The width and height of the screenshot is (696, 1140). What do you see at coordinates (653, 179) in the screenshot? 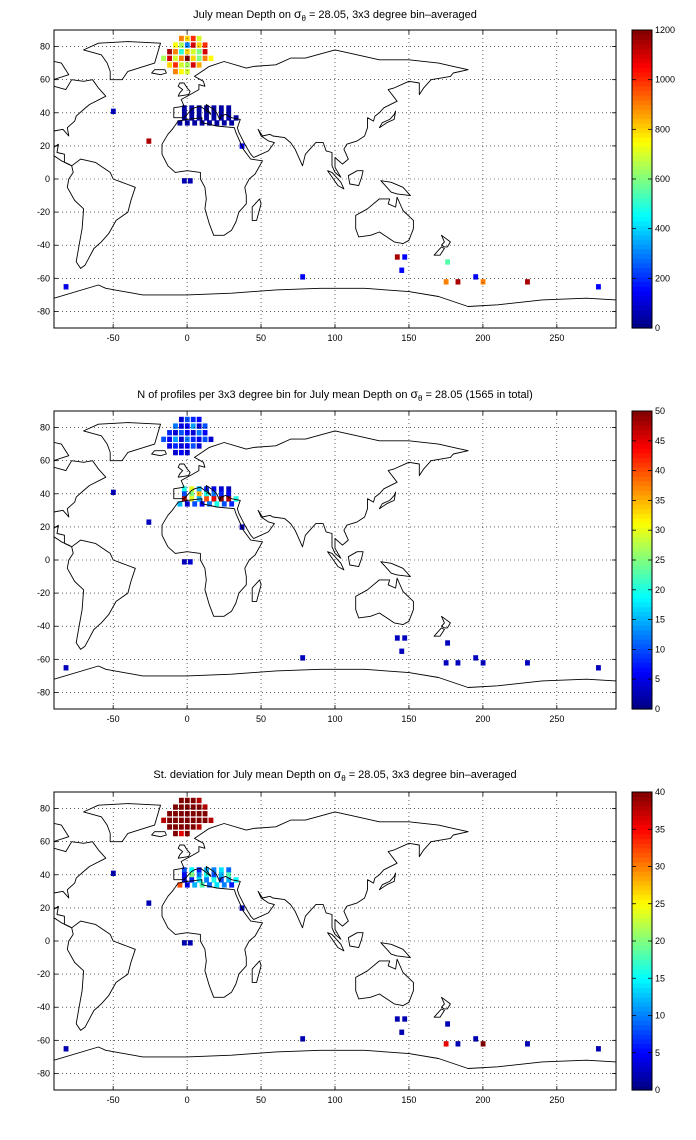
I see `colorbar: 0 200 400 600 800 1000 1200` at bounding box center [653, 179].